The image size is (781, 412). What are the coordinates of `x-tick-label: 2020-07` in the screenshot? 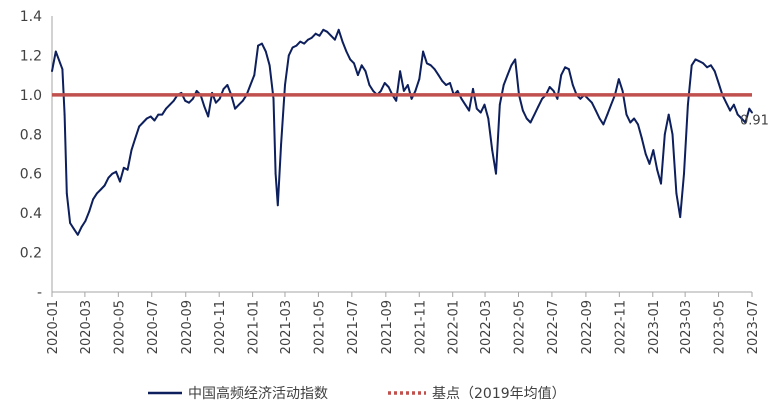 It's located at (153, 327).